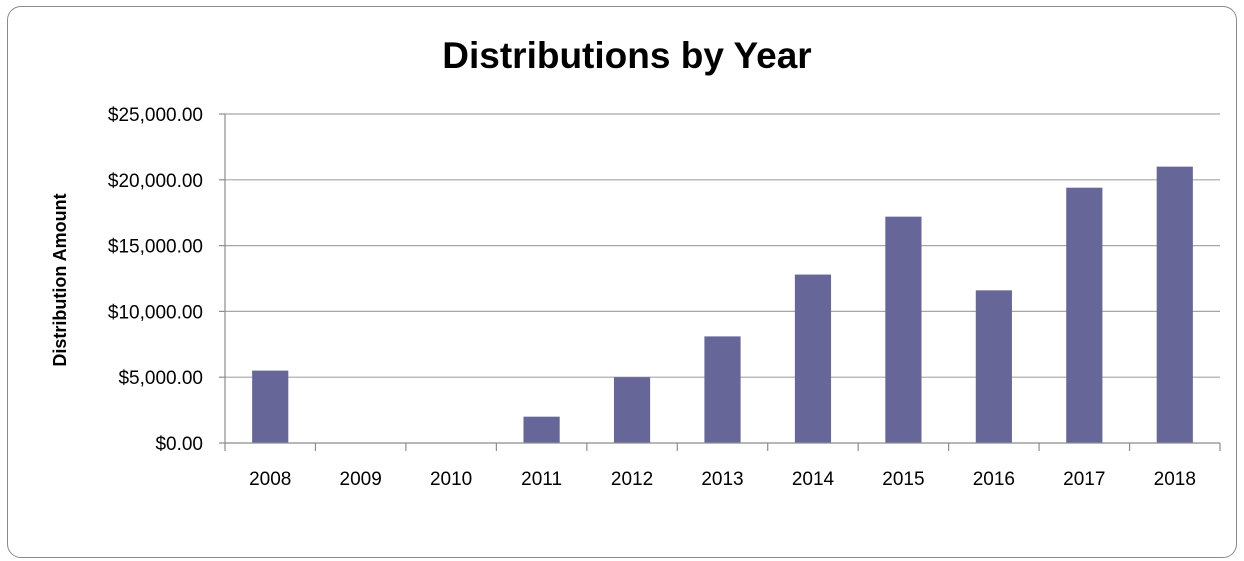  What do you see at coordinates (451, 479) in the screenshot?
I see `x-tick-label: 2010` at bounding box center [451, 479].